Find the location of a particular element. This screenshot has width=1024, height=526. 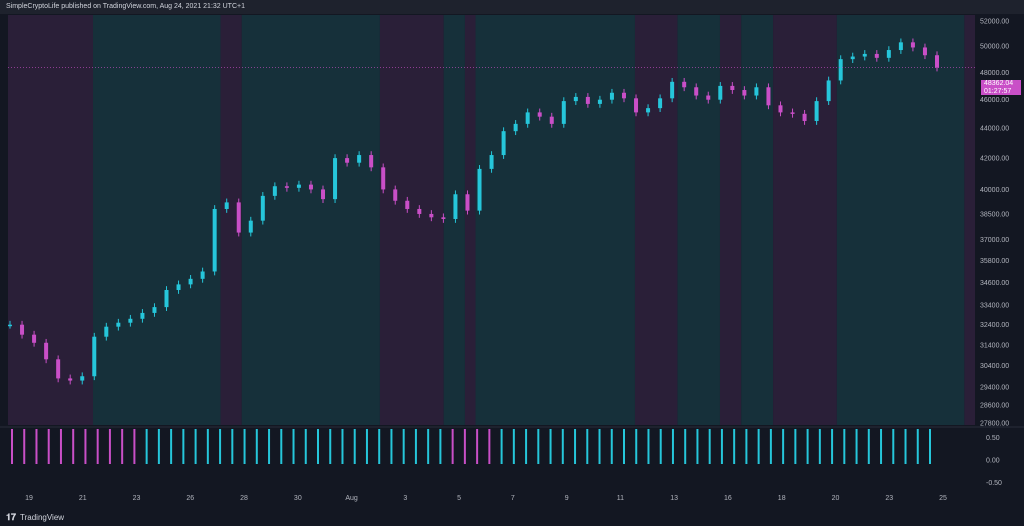

time-axis-tick-label: 3 is located at coordinates (405, 498).